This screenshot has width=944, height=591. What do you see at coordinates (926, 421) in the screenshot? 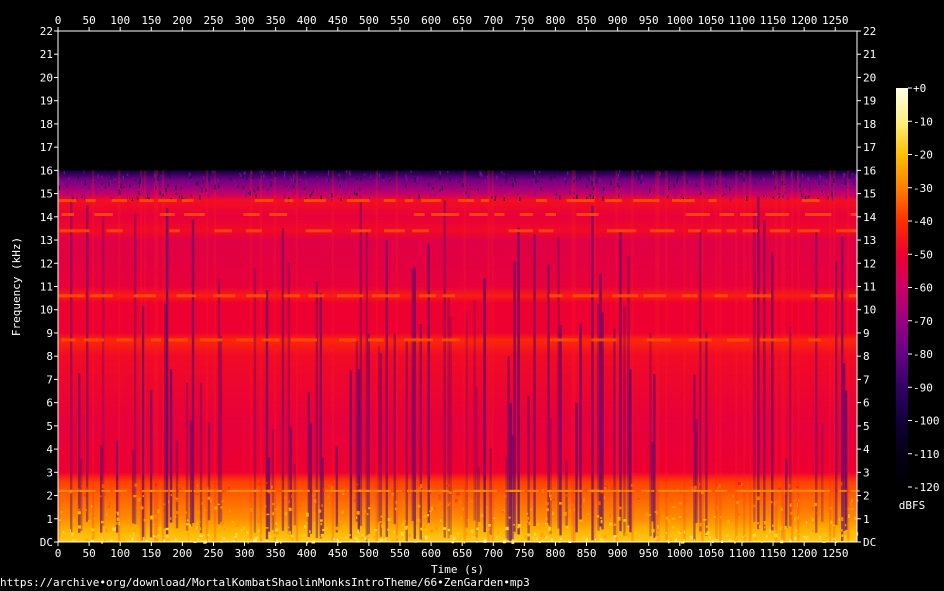
I see `colorbar-tick-label: -100` at bounding box center [926, 421].